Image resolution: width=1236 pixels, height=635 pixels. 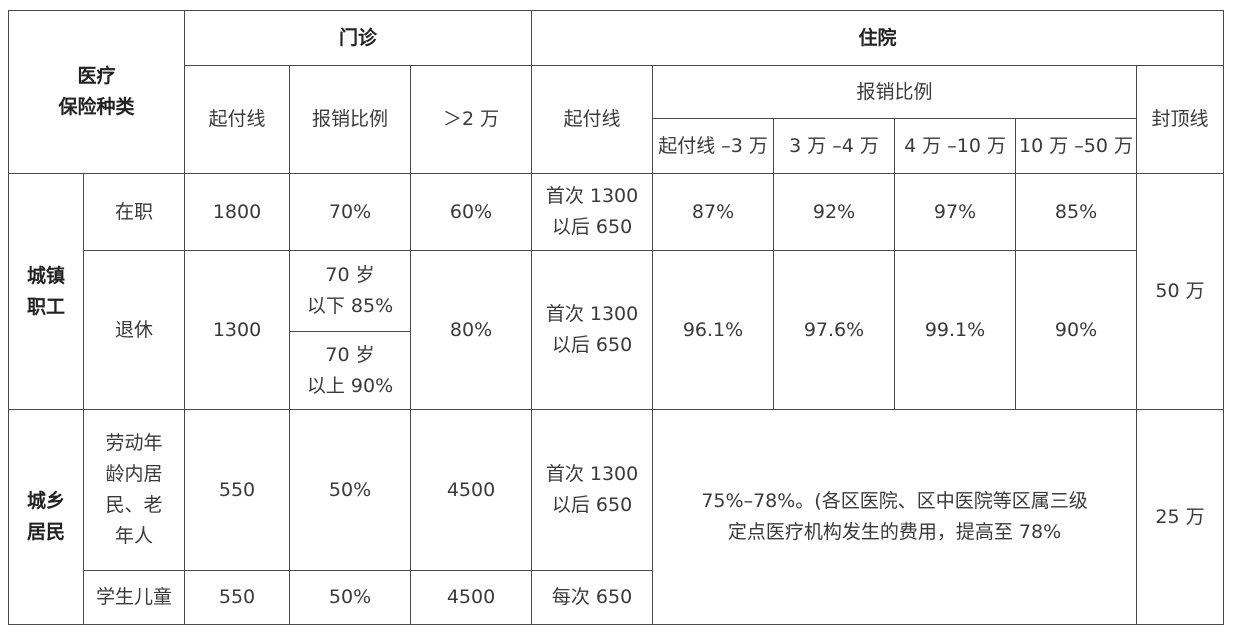 I want to click on op-ratio-header: 报销比例, so click(x=350, y=119).